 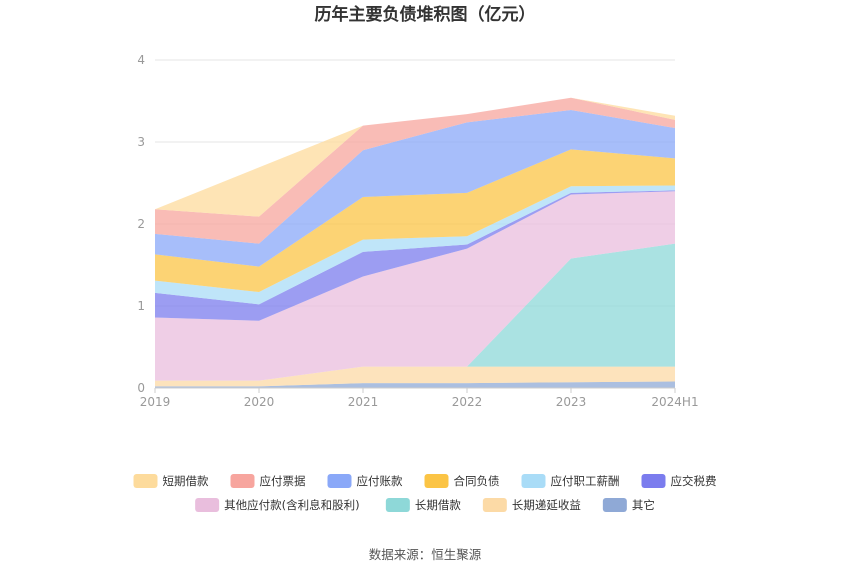 What do you see at coordinates (643, 505) in the screenshot?
I see `legend-label: 其它` at bounding box center [643, 505].